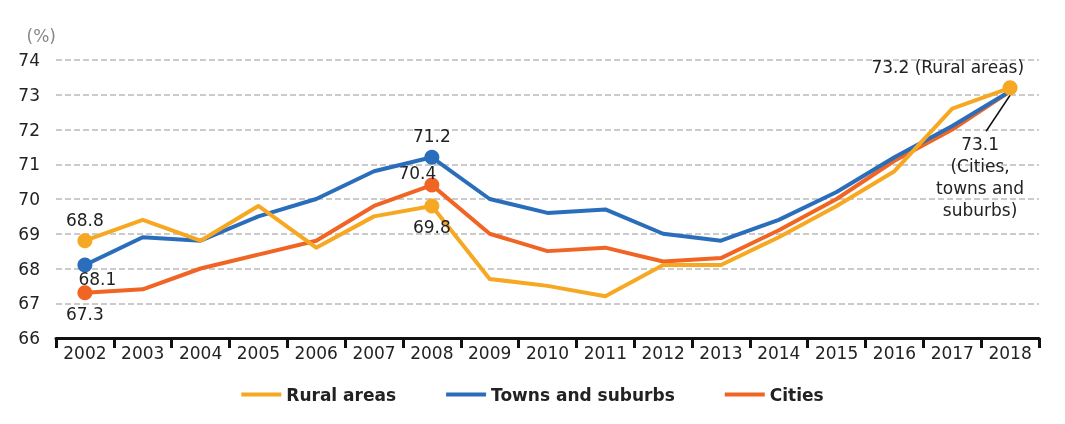 The height and width of the screenshot is (424, 1065). I want to click on x-tick-label: 2012, so click(663, 352).